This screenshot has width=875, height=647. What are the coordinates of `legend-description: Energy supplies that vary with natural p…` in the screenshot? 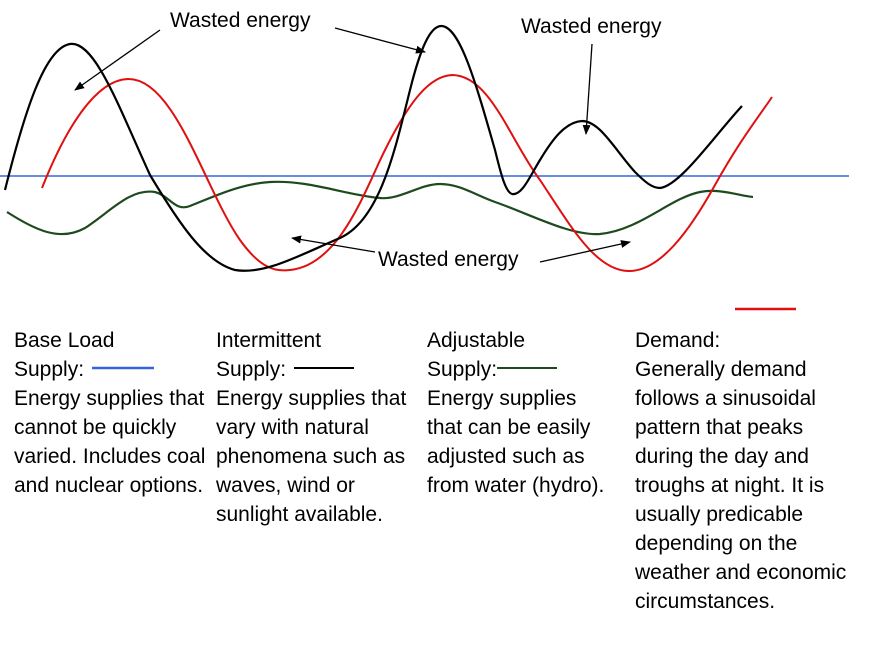 It's located at (311, 456).